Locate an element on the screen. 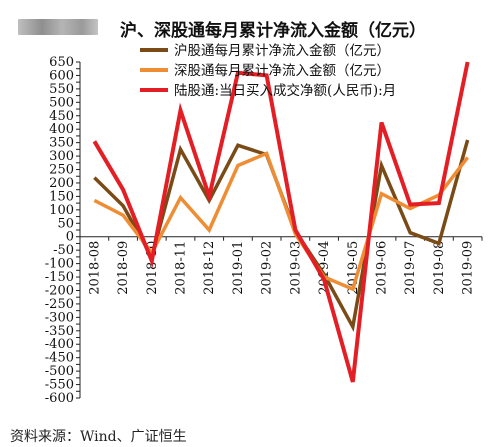 The image size is (500, 447). x-tick-label: 2019-09 is located at coordinates (468, 268).